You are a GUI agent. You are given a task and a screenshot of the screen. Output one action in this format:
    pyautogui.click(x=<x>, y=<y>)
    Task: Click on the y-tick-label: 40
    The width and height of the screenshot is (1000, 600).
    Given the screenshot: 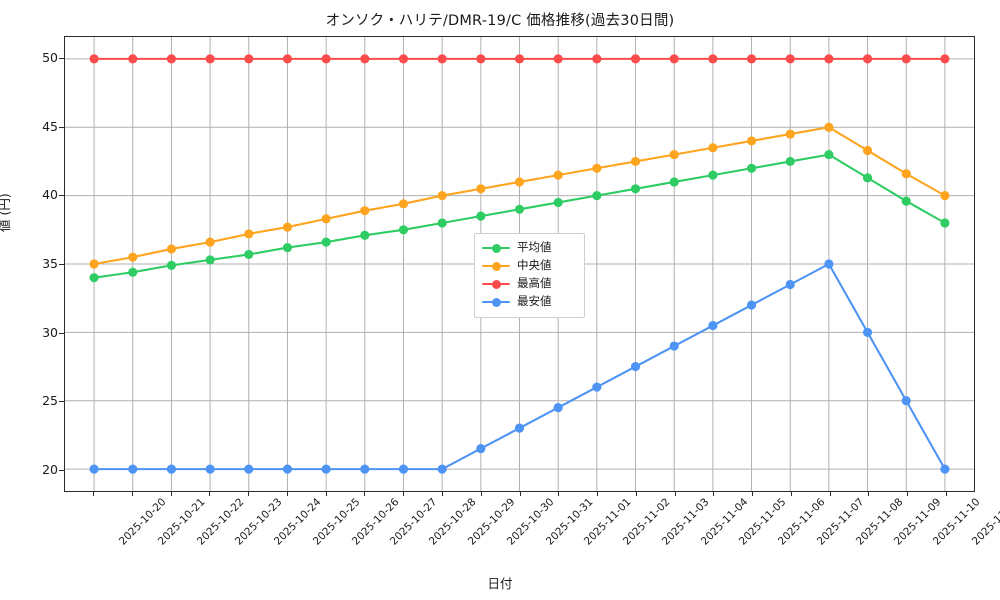 What is the action you would take?
    pyautogui.click(x=50, y=195)
    